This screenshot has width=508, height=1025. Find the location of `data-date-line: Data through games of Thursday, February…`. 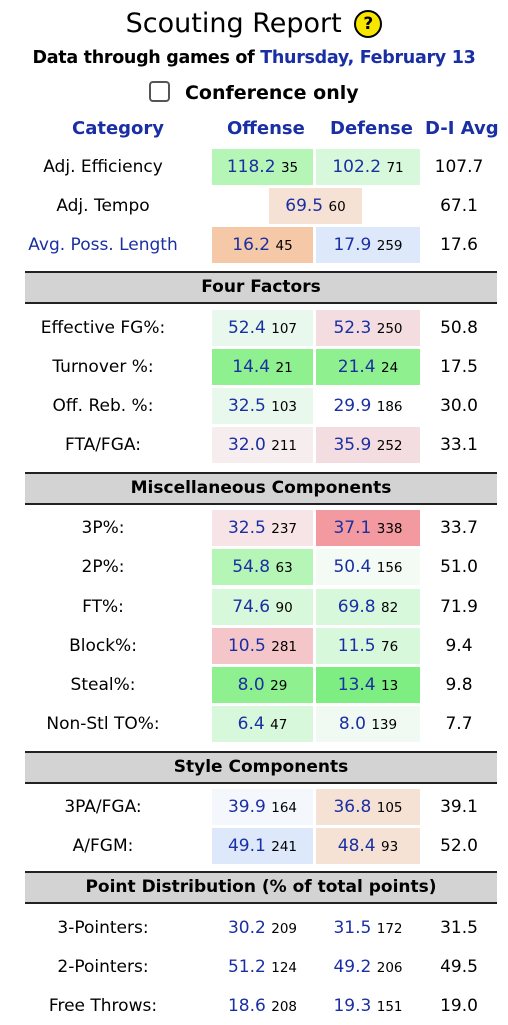

data-date-line: Data through games of Thursday, February… is located at coordinates (254, 58).